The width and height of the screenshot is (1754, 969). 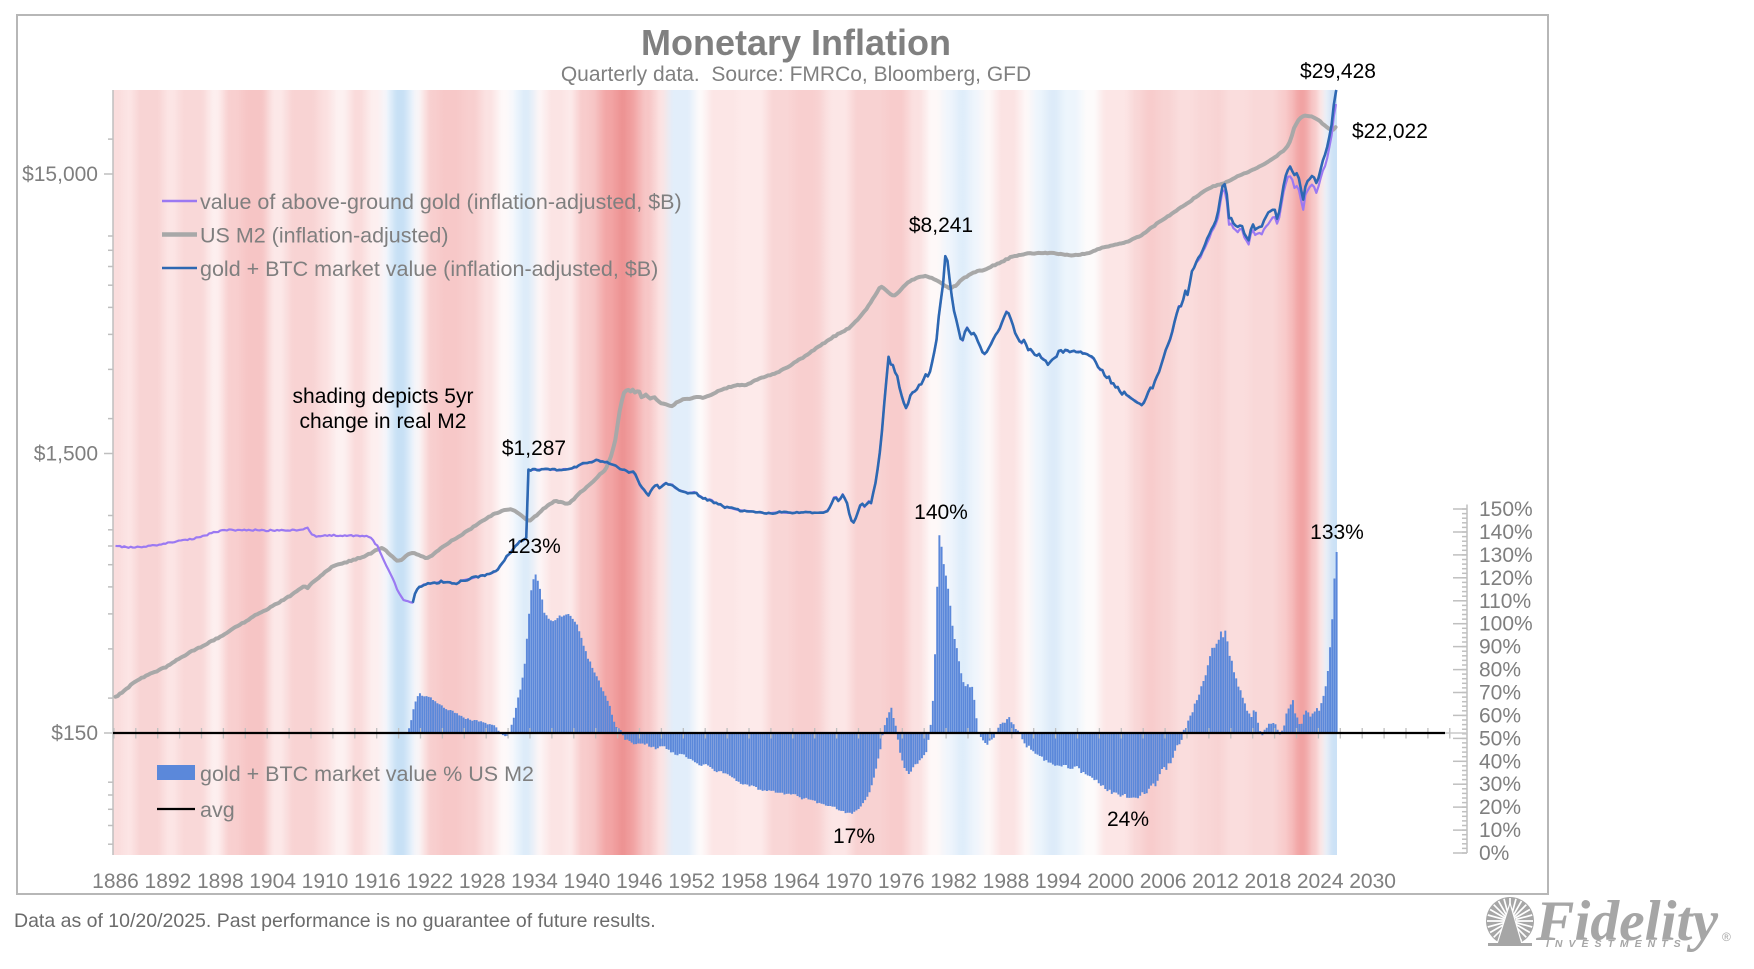 What do you see at coordinates (383, 421) in the screenshot?
I see `svg-text: change in real M2` at bounding box center [383, 421].